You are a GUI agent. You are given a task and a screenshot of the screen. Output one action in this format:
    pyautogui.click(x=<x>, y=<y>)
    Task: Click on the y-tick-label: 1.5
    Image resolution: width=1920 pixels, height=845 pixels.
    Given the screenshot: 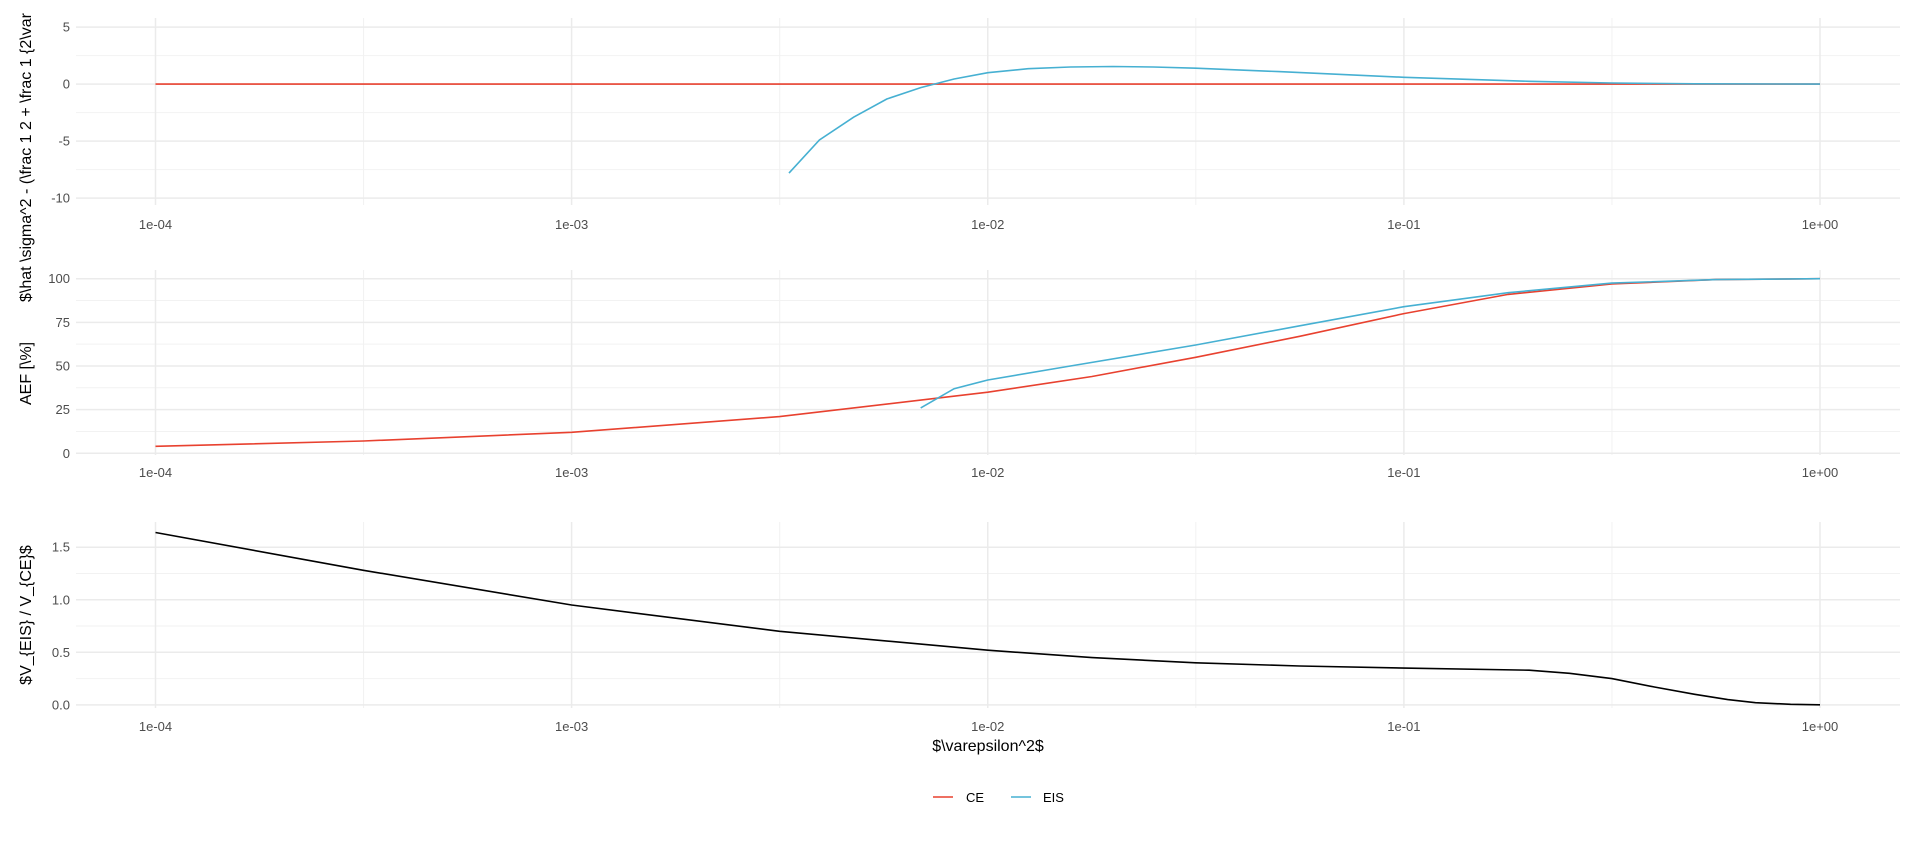 What is the action you would take?
    pyautogui.click(x=61, y=547)
    